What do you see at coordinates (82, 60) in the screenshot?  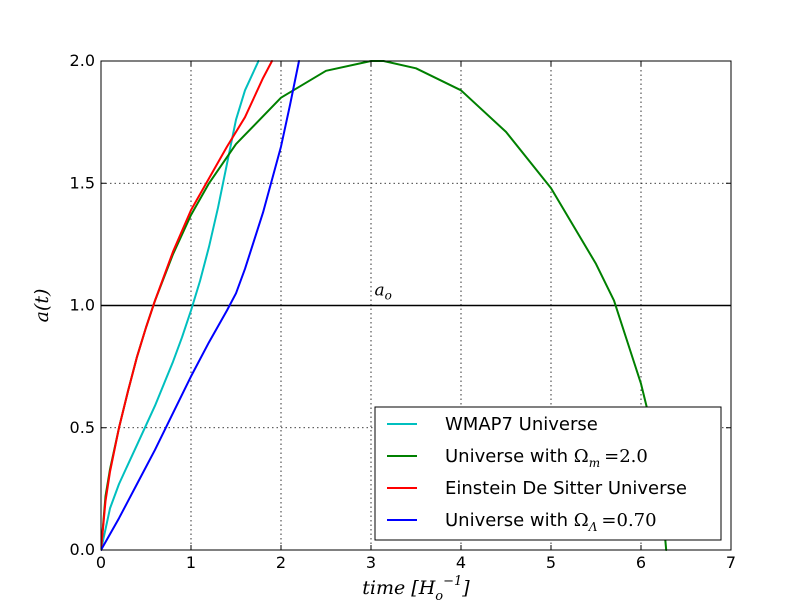 I see `y-tick-label: 2.0` at bounding box center [82, 60].